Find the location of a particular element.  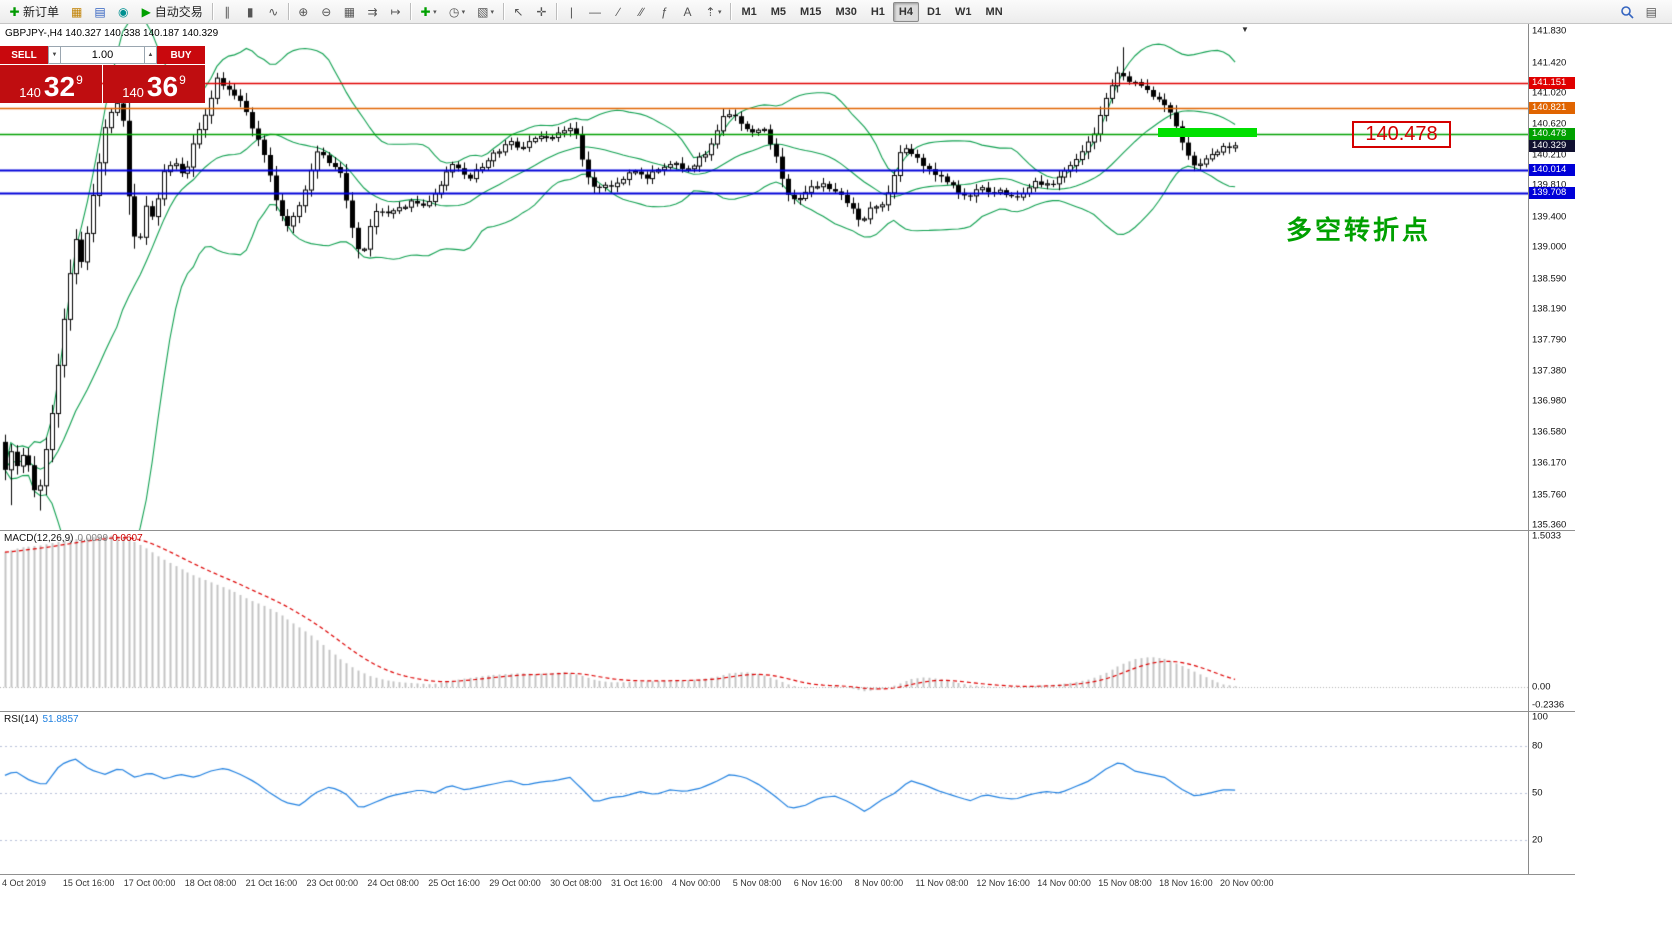

trendline-button: ∕ is located at coordinates (618, 12).